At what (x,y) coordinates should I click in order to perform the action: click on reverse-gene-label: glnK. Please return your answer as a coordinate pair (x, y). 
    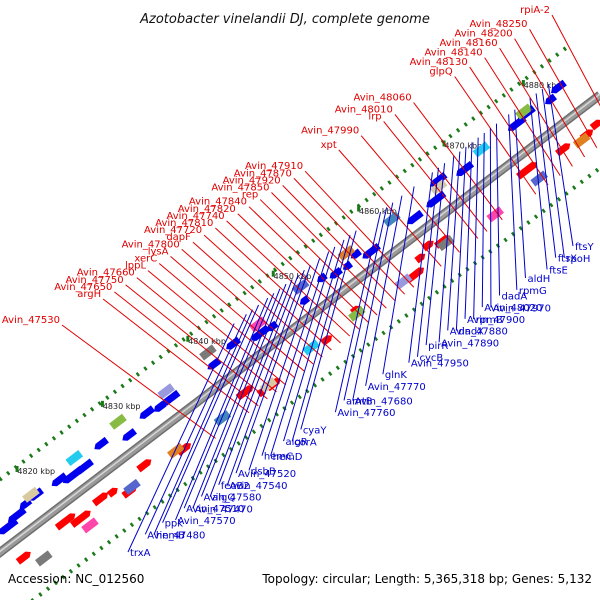
    Looking at the image, I should click on (396, 375).